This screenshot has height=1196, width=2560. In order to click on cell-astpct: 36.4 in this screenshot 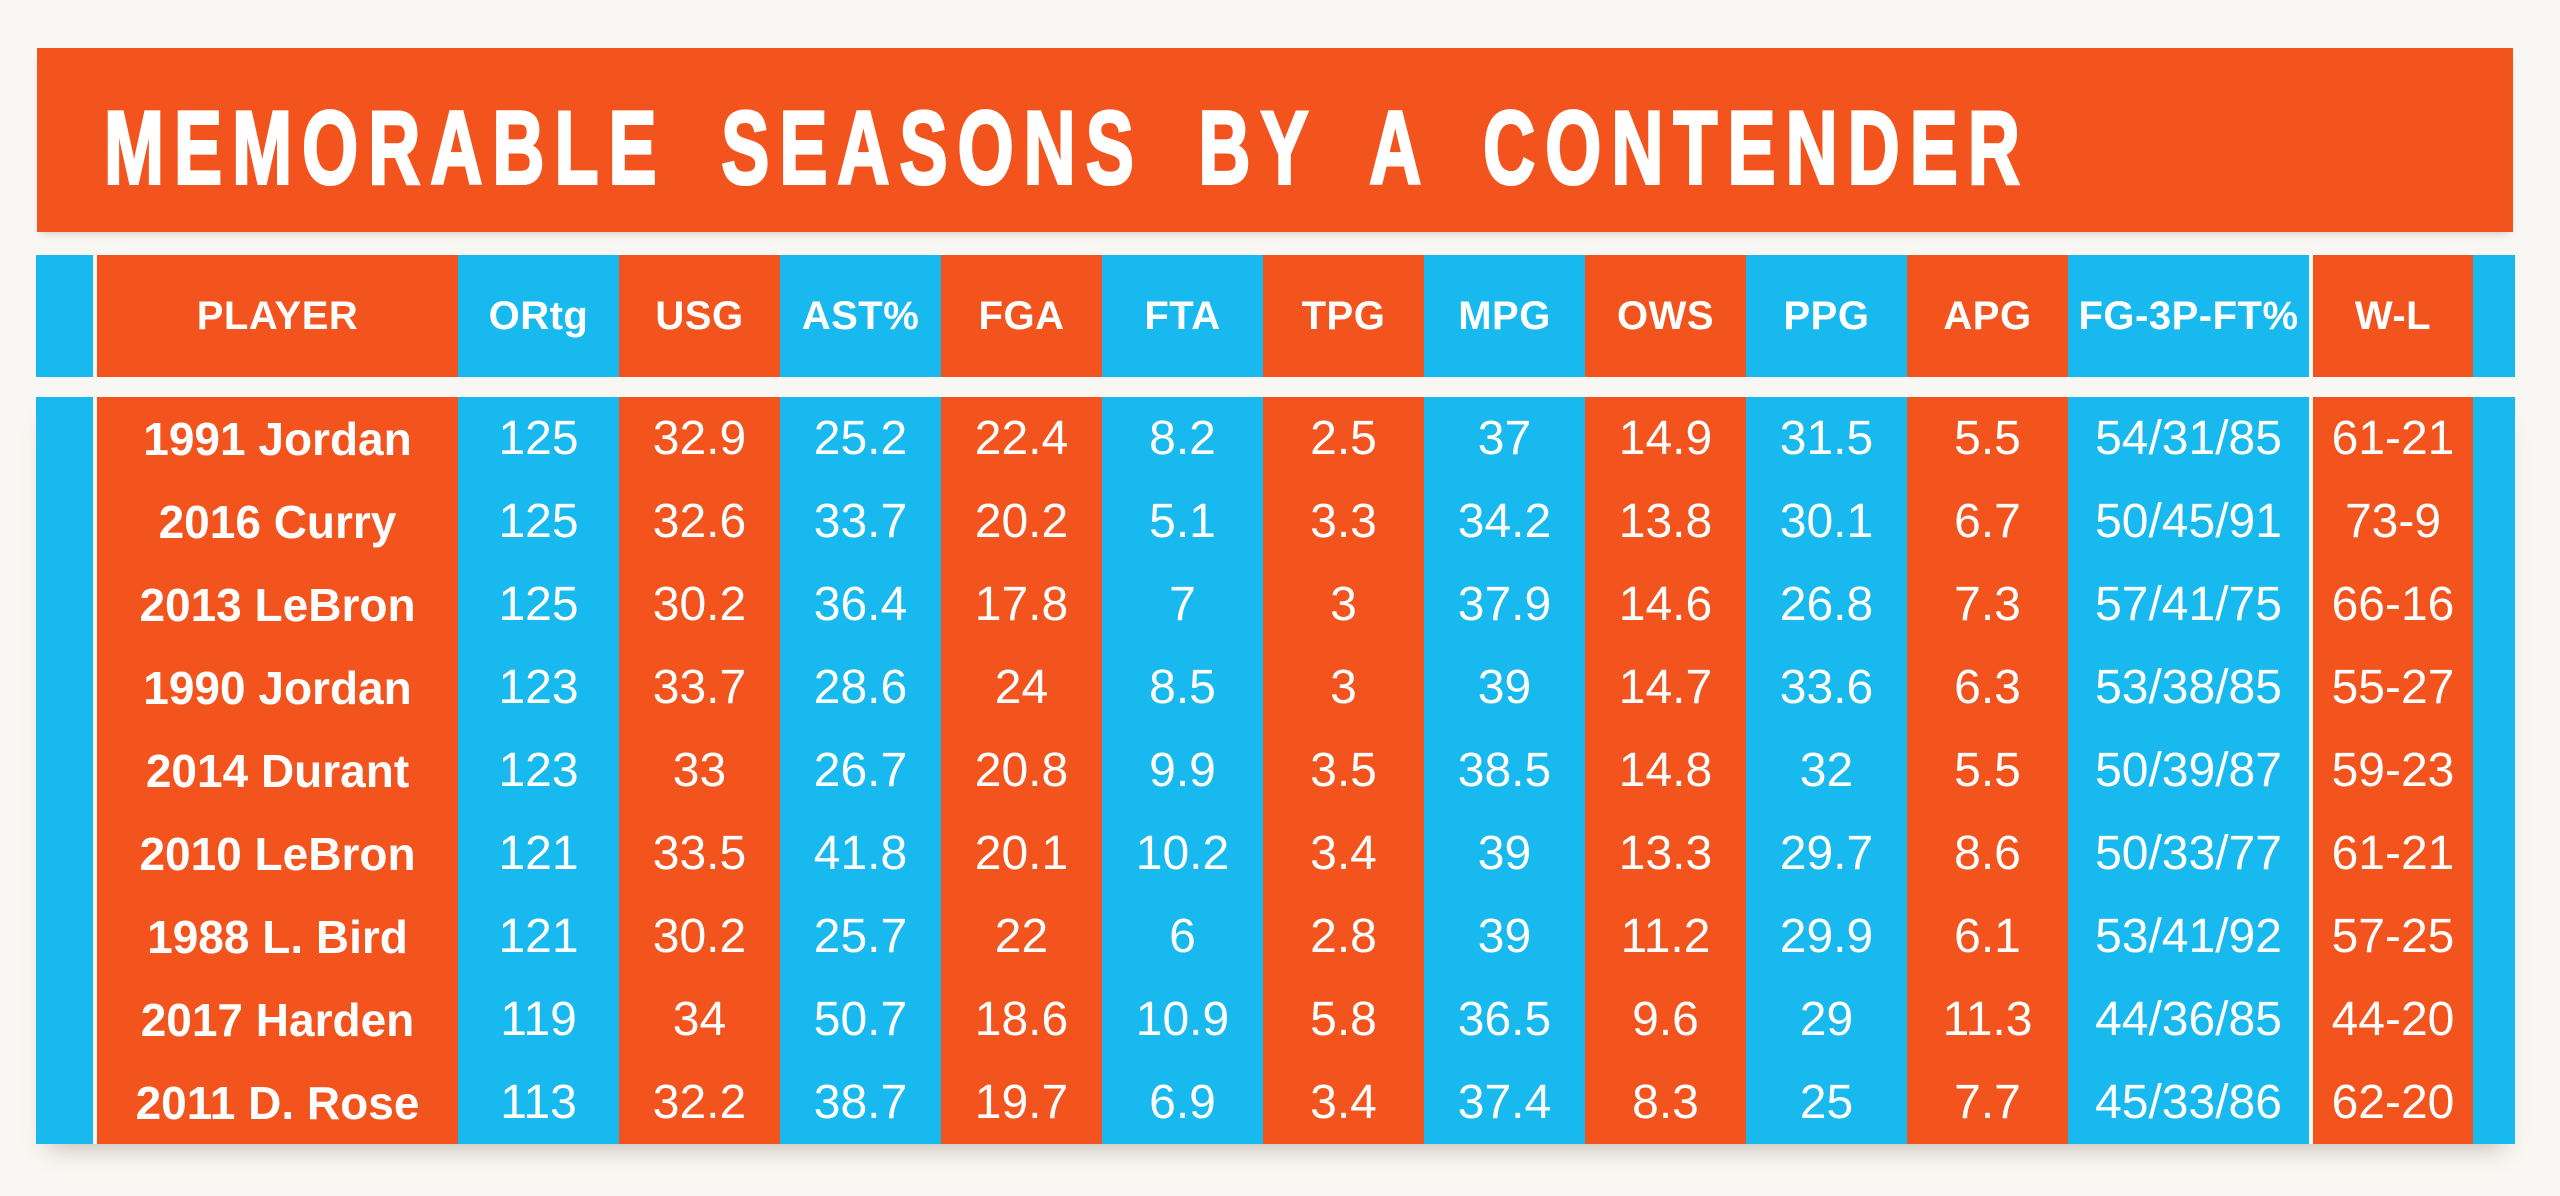, I will do `click(860, 604)`.